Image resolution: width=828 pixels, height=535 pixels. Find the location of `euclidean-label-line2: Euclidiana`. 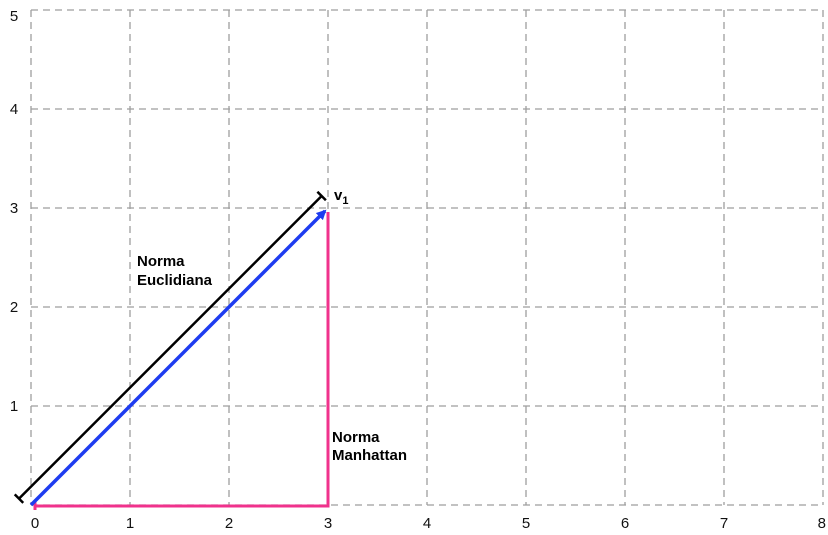

euclidean-label-line2: Euclidiana is located at coordinates (175, 280).